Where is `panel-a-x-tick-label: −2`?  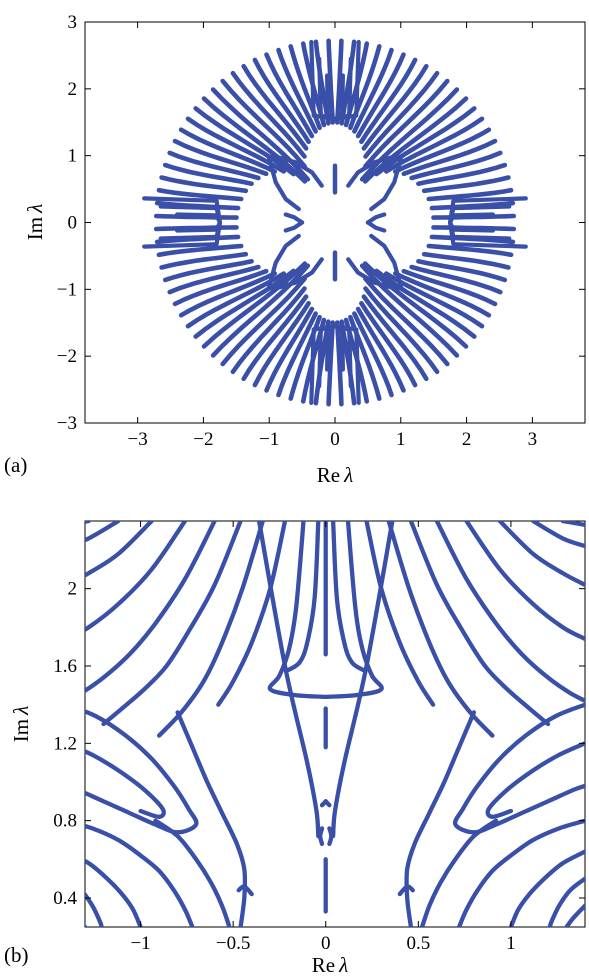
panel-a-x-tick-label: −2 is located at coordinates (203, 439).